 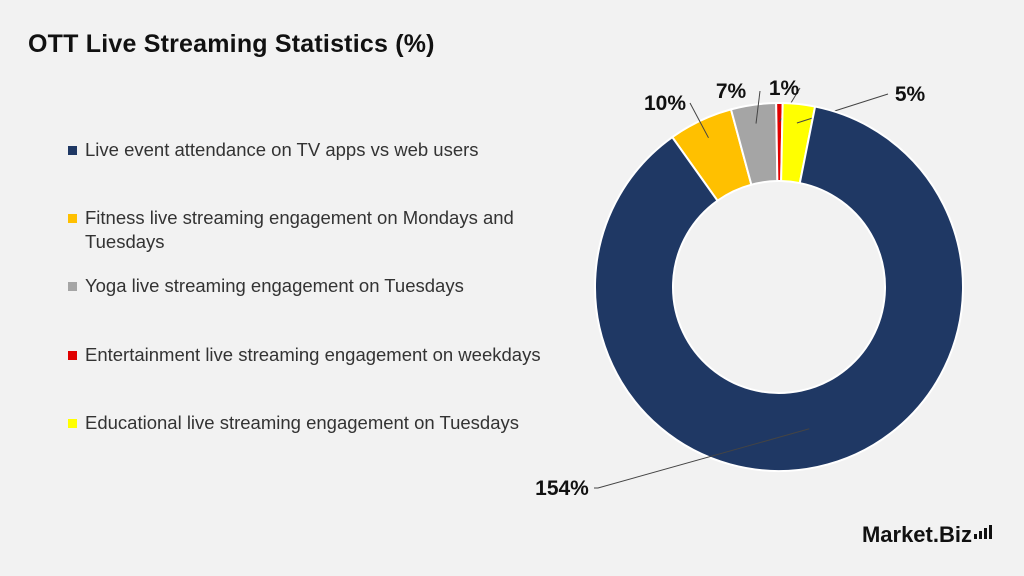 I want to click on data-label-yoga: 7%, so click(x=731, y=91).